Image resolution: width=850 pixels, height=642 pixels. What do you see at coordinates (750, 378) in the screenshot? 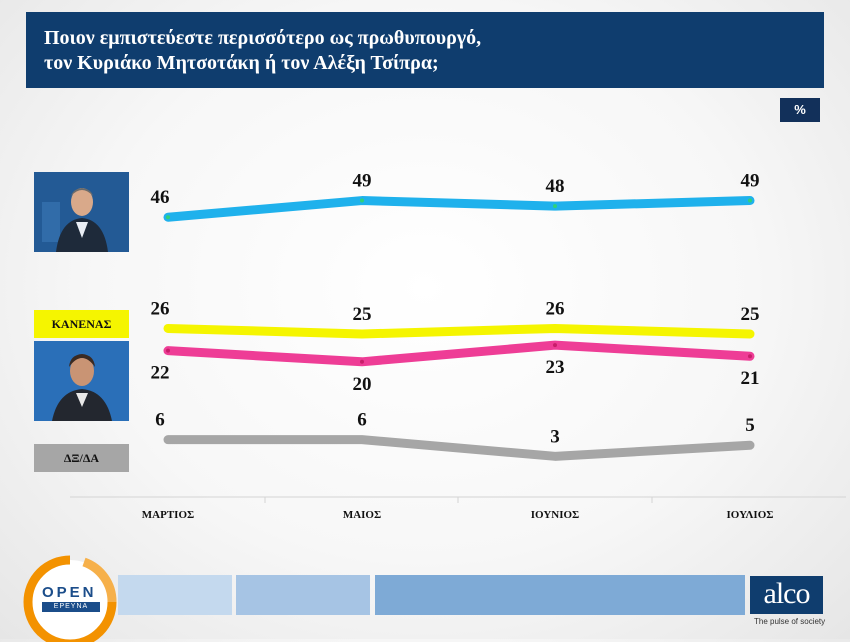
I see `data-label: 21` at bounding box center [750, 378].